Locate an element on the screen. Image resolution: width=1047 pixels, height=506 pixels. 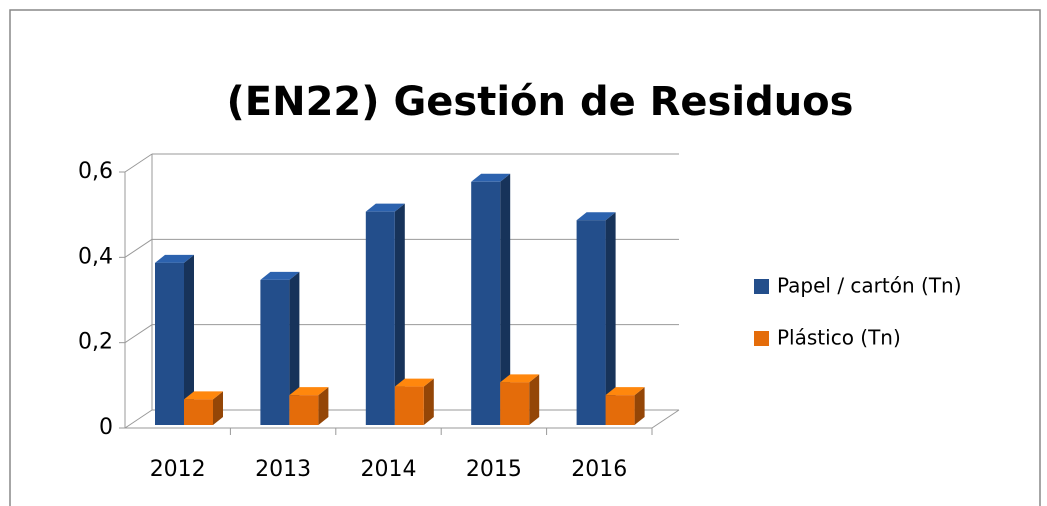
legend-label: Plástico (Tn) is located at coordinates (839, 338).